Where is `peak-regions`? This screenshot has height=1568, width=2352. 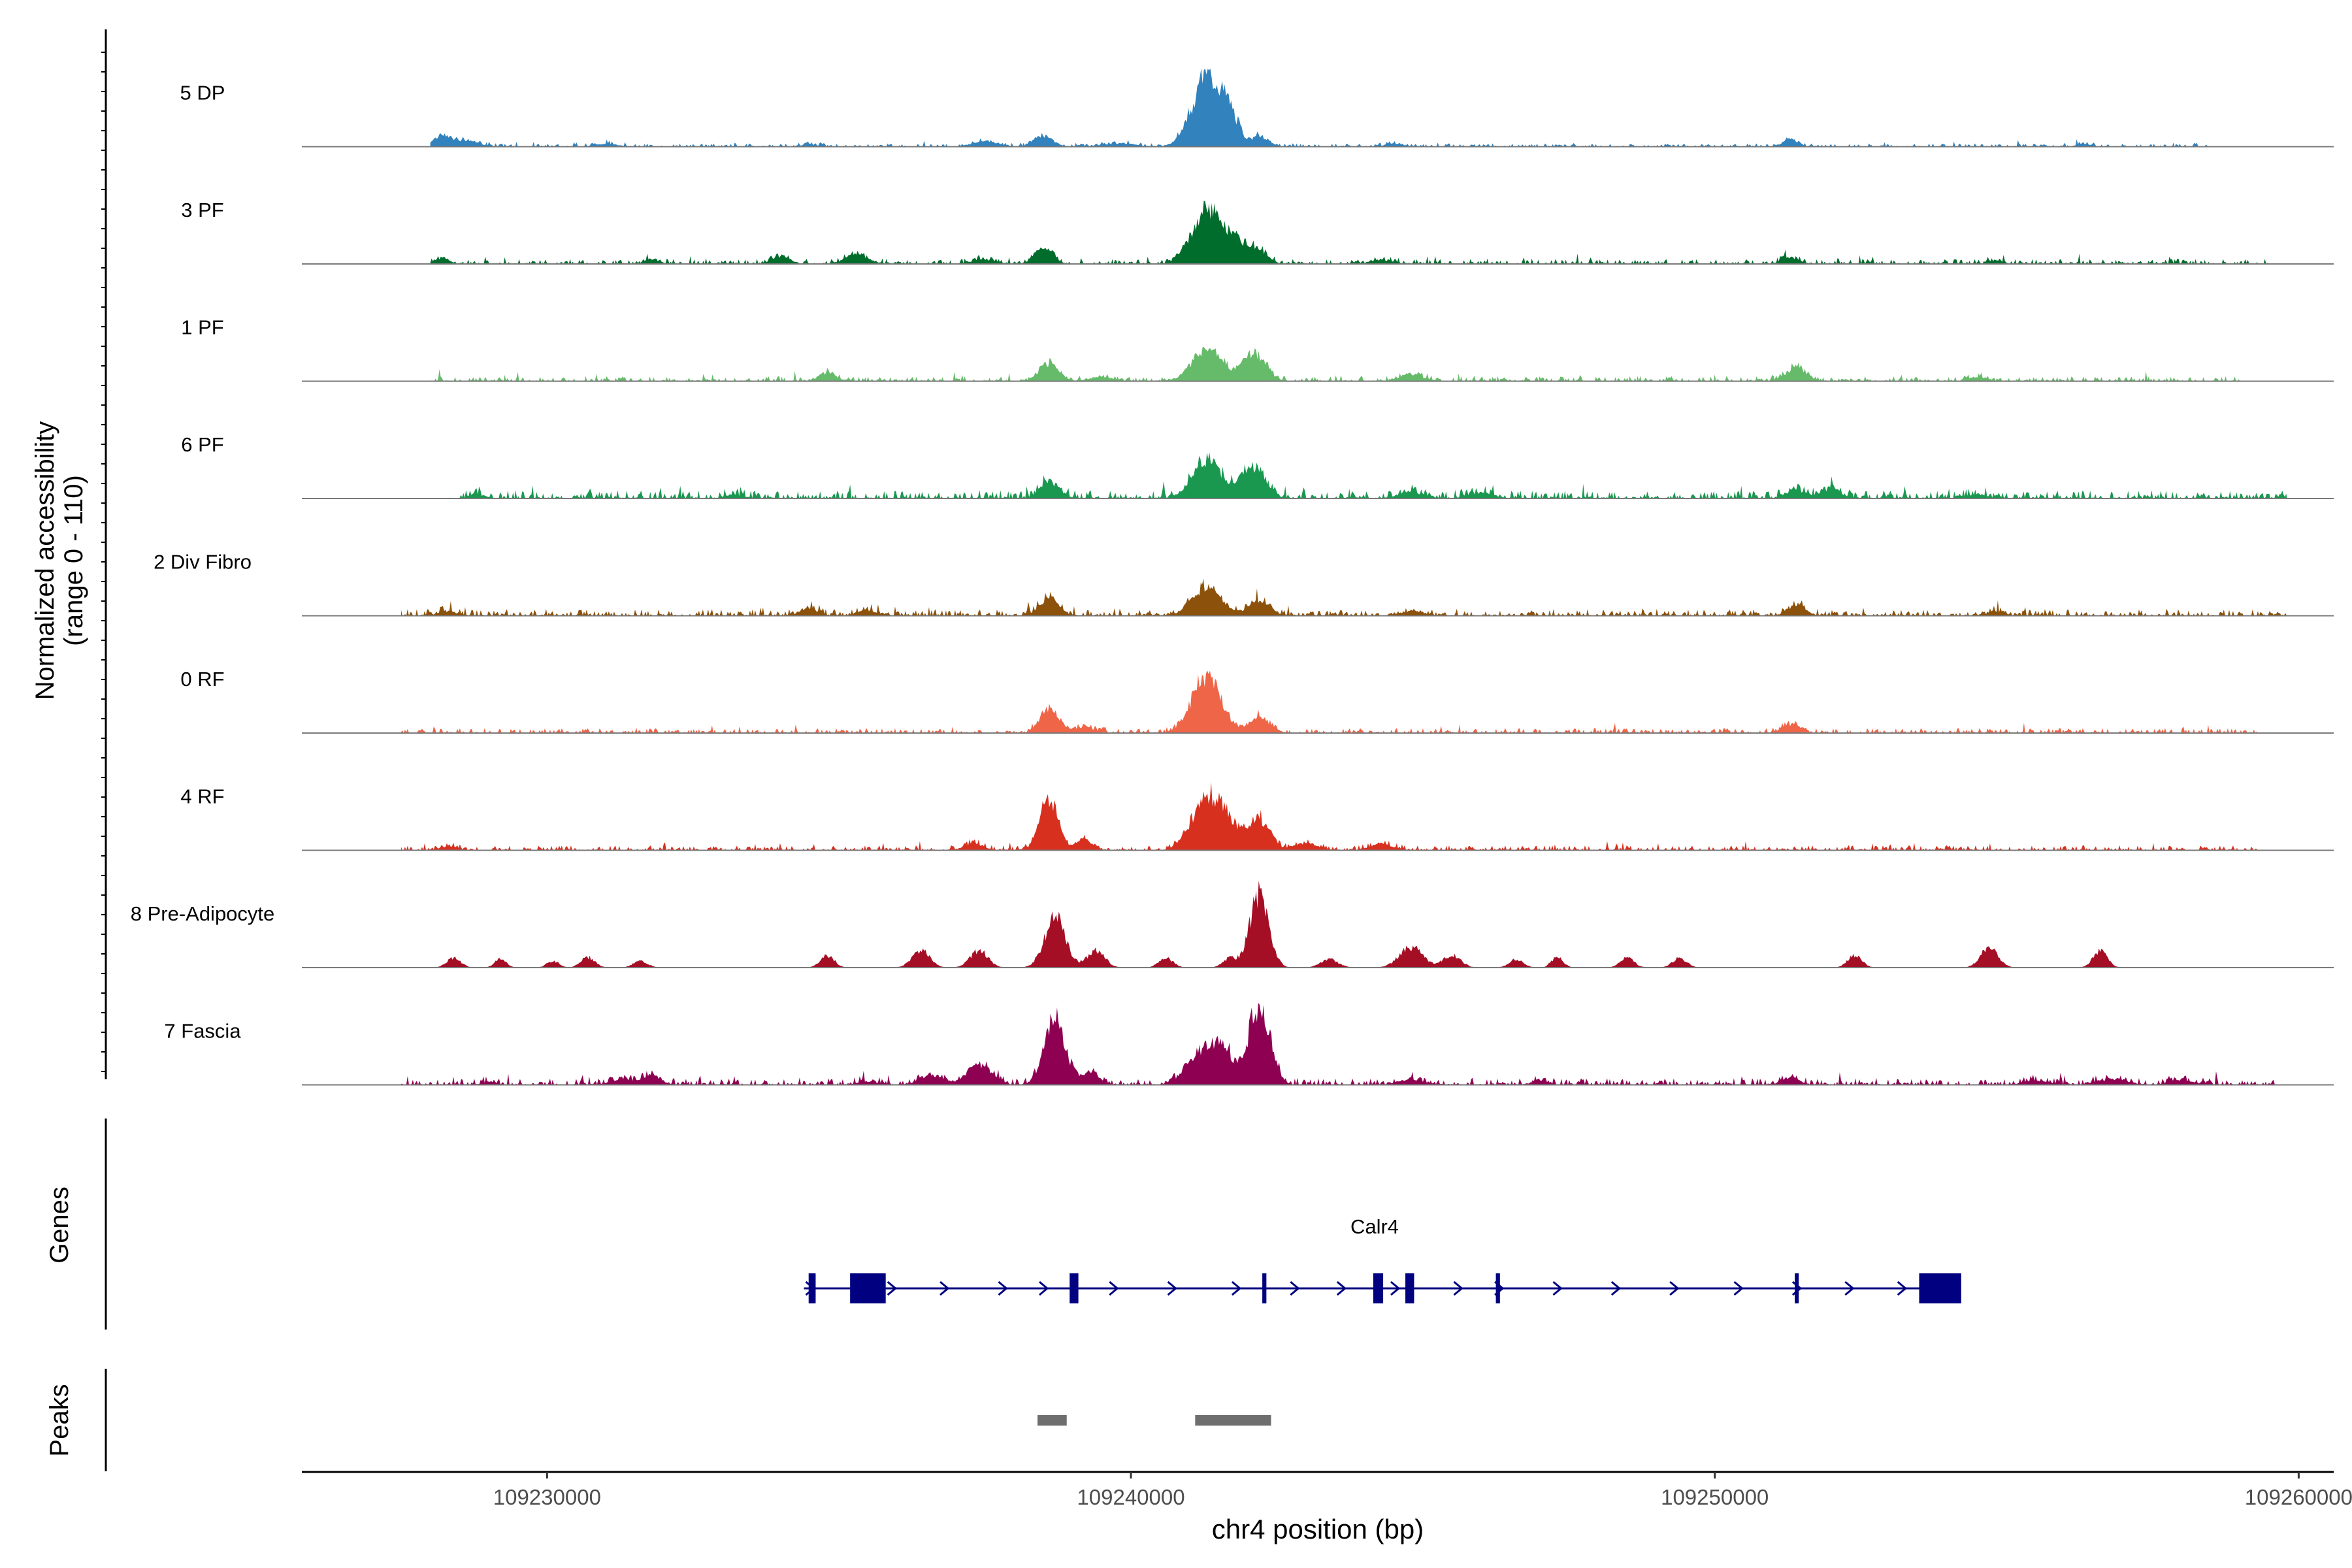 peak-regions is located at coordinates (1154, 1420).